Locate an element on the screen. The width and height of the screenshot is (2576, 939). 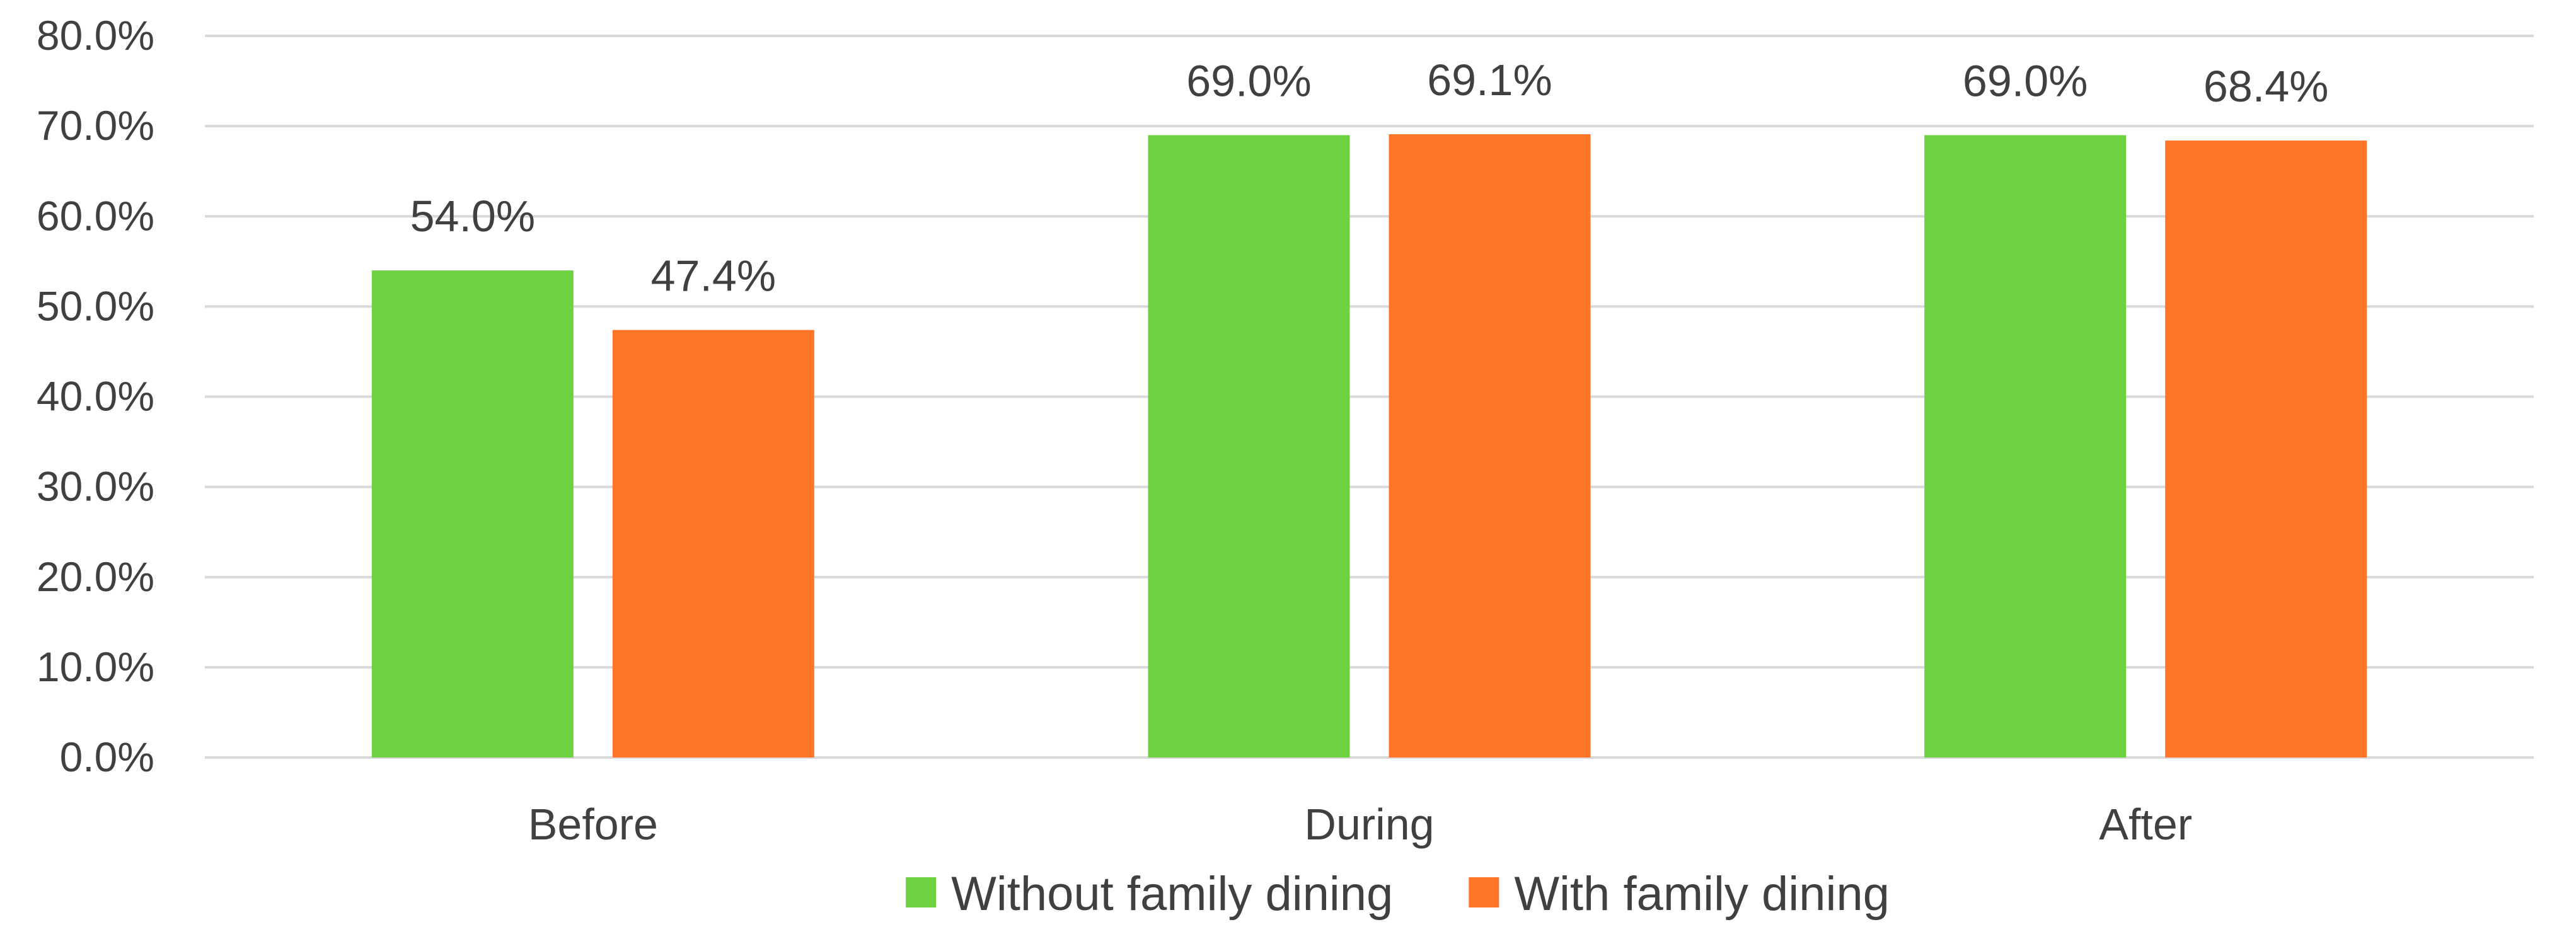
data-label-without-family-dining-during: 69.0% is located at coordinates (1249, 80).